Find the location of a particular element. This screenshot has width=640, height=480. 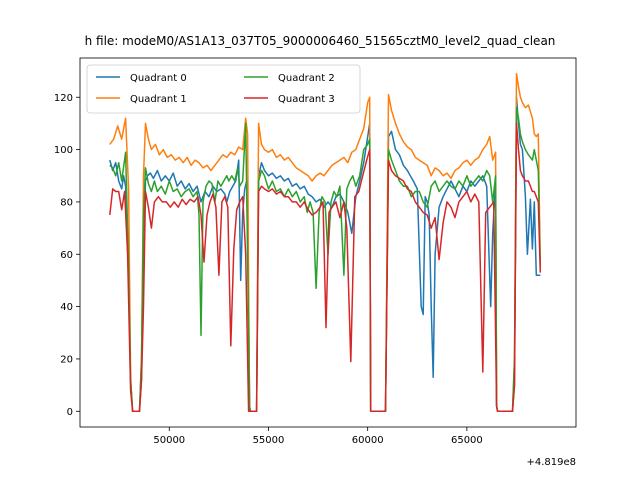

y-tick-label: 60 is located at coordinates (66, 255).